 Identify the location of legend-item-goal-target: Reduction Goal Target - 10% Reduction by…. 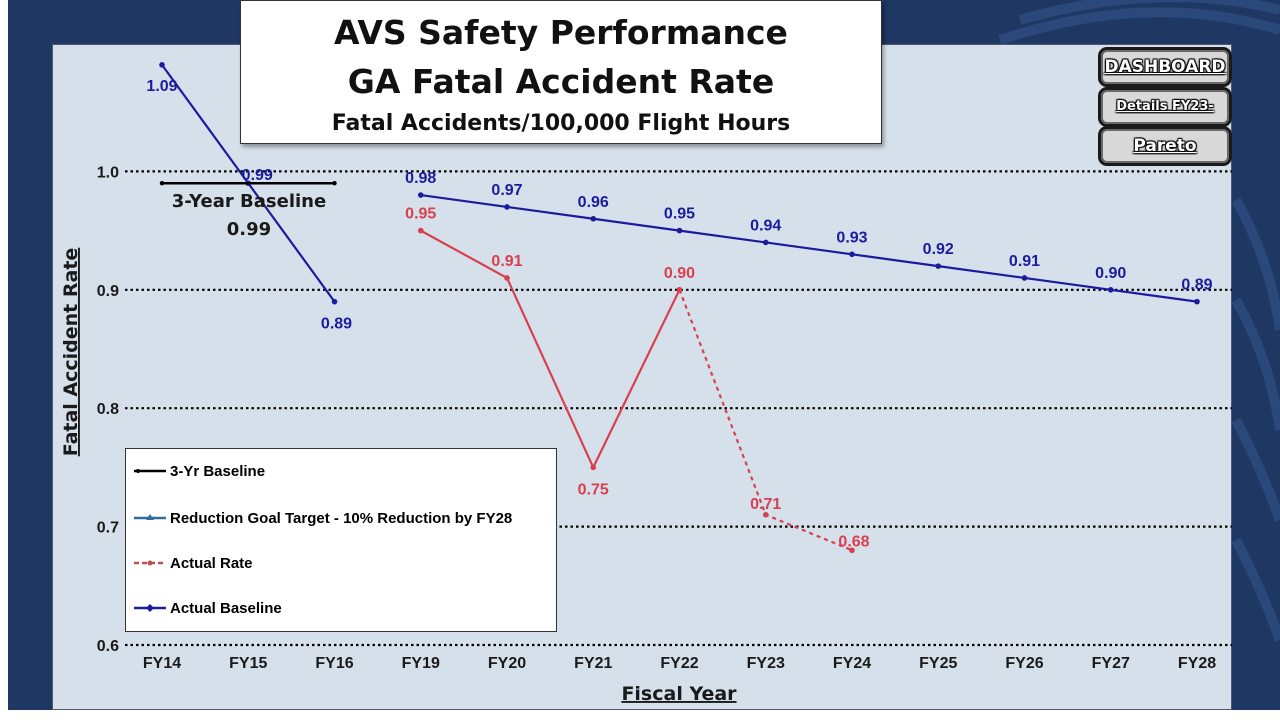
(322, 518).